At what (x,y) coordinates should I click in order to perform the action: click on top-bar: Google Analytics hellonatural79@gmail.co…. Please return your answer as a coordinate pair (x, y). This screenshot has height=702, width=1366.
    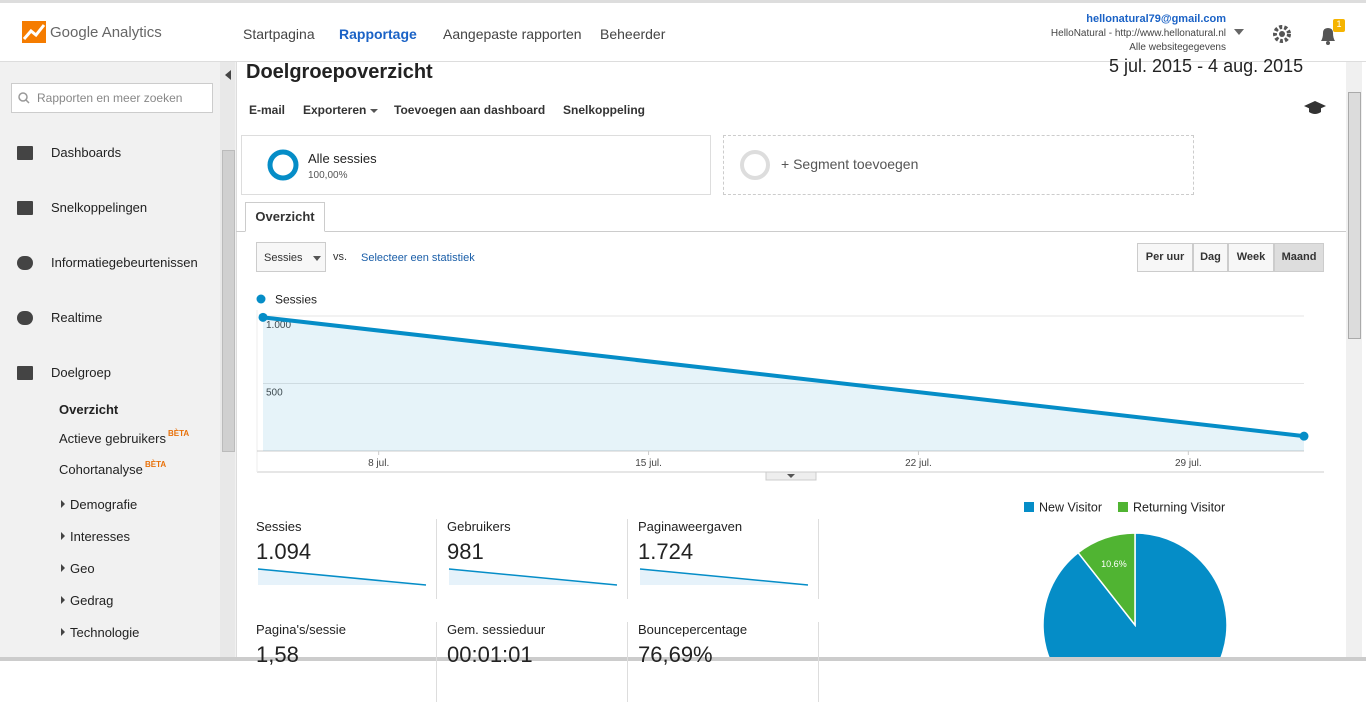
    Looking at the image, I should click on (683, 31).